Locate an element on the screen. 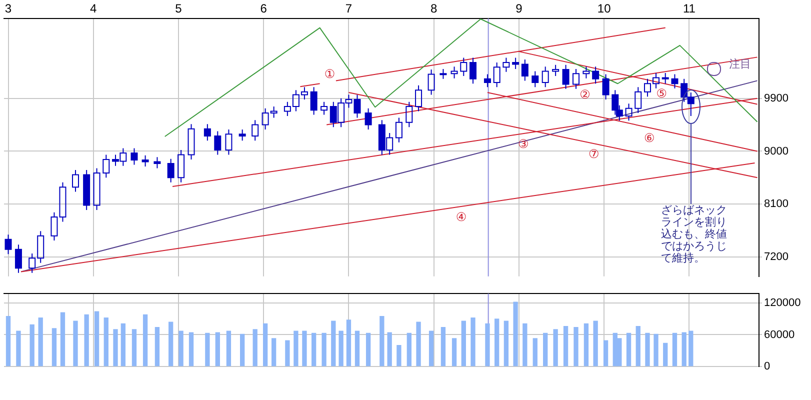 The image size is (811, 400). series-label: ② is located at coordinates (585, 95).